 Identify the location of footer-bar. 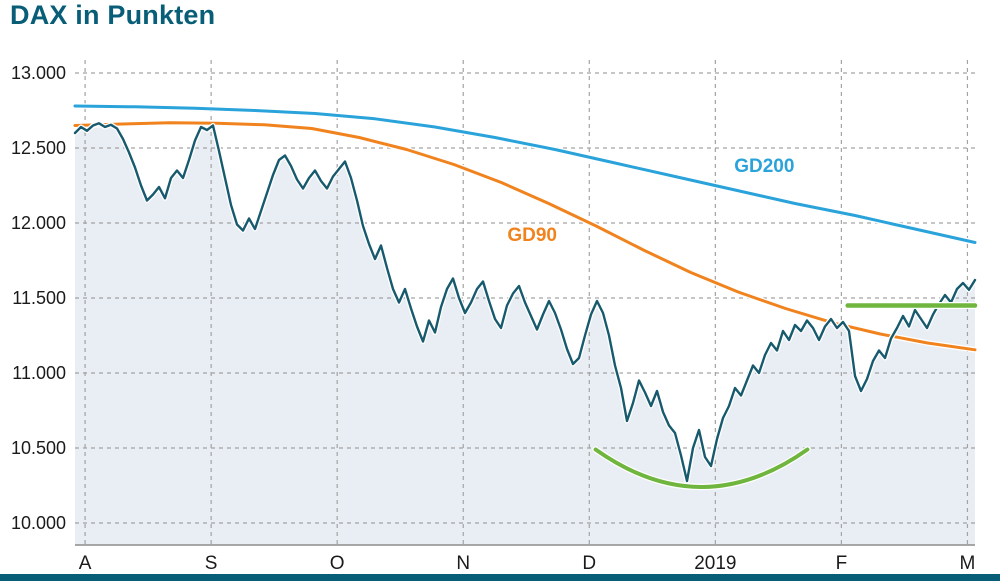
(500, 577).